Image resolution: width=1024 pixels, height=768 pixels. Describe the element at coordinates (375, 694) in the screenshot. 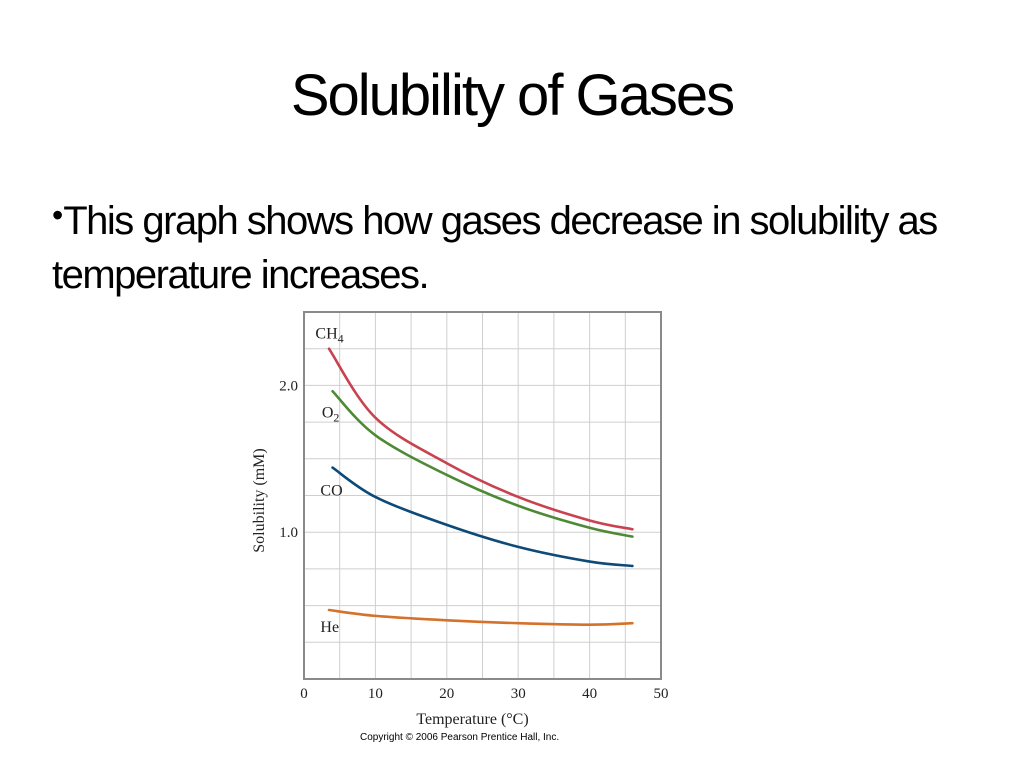

I see `x-tick-label: 10` at that location.